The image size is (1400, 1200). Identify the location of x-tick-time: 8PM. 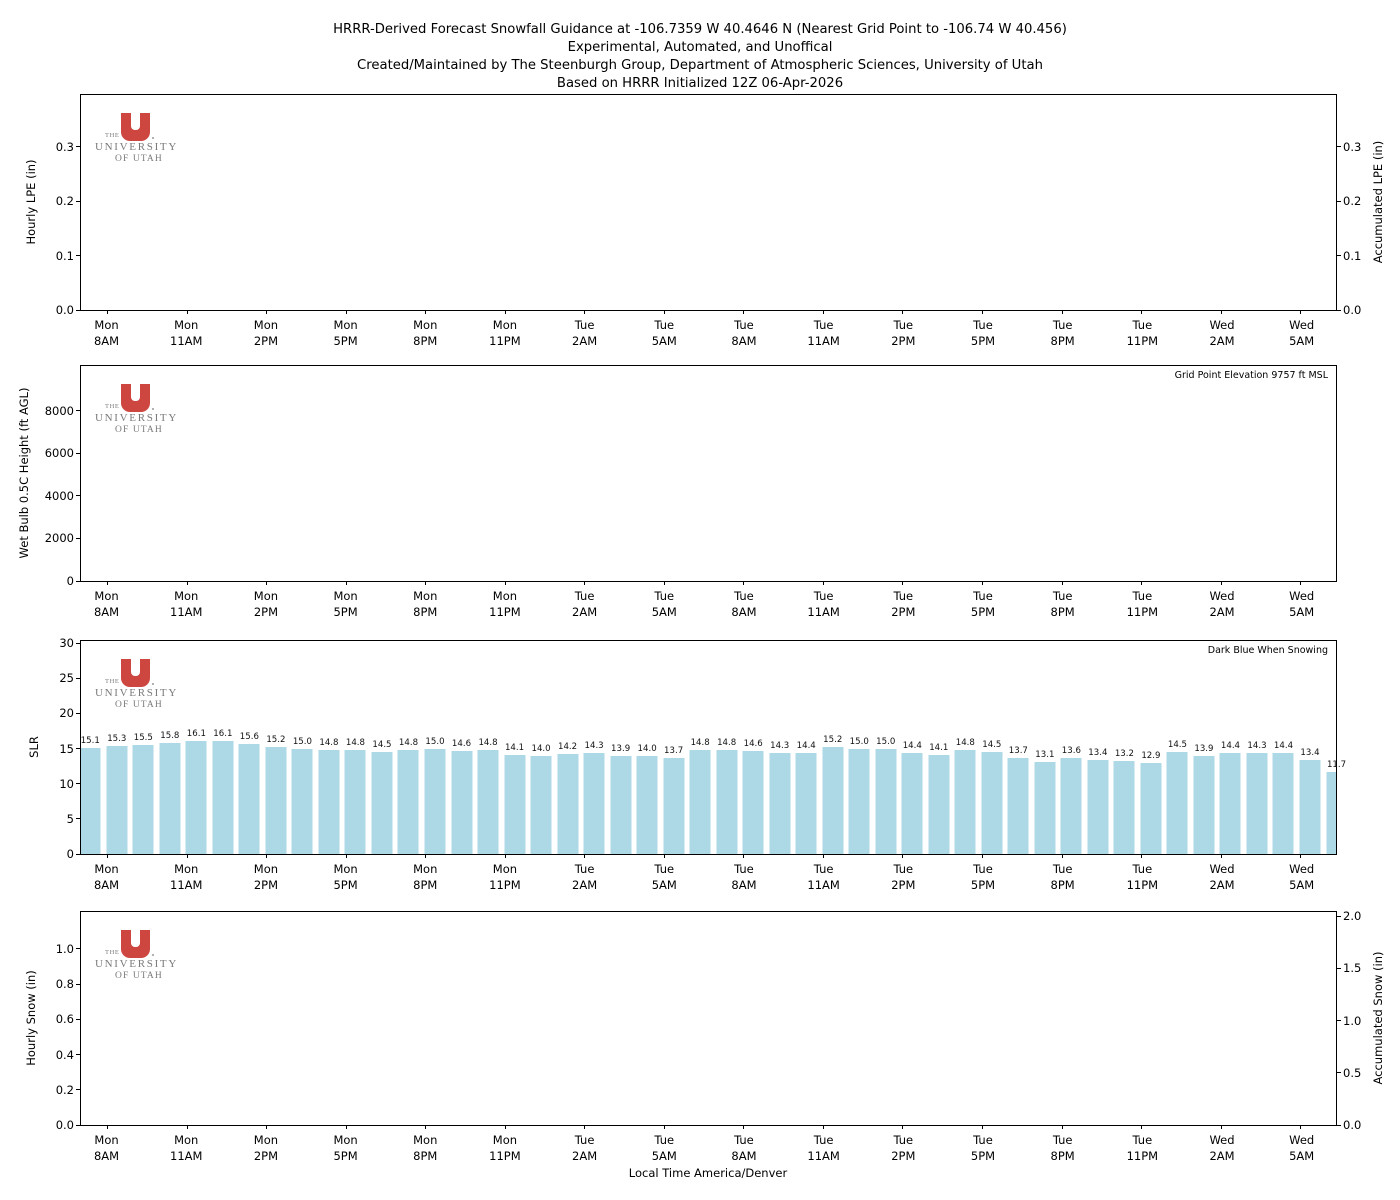
(425, 612).